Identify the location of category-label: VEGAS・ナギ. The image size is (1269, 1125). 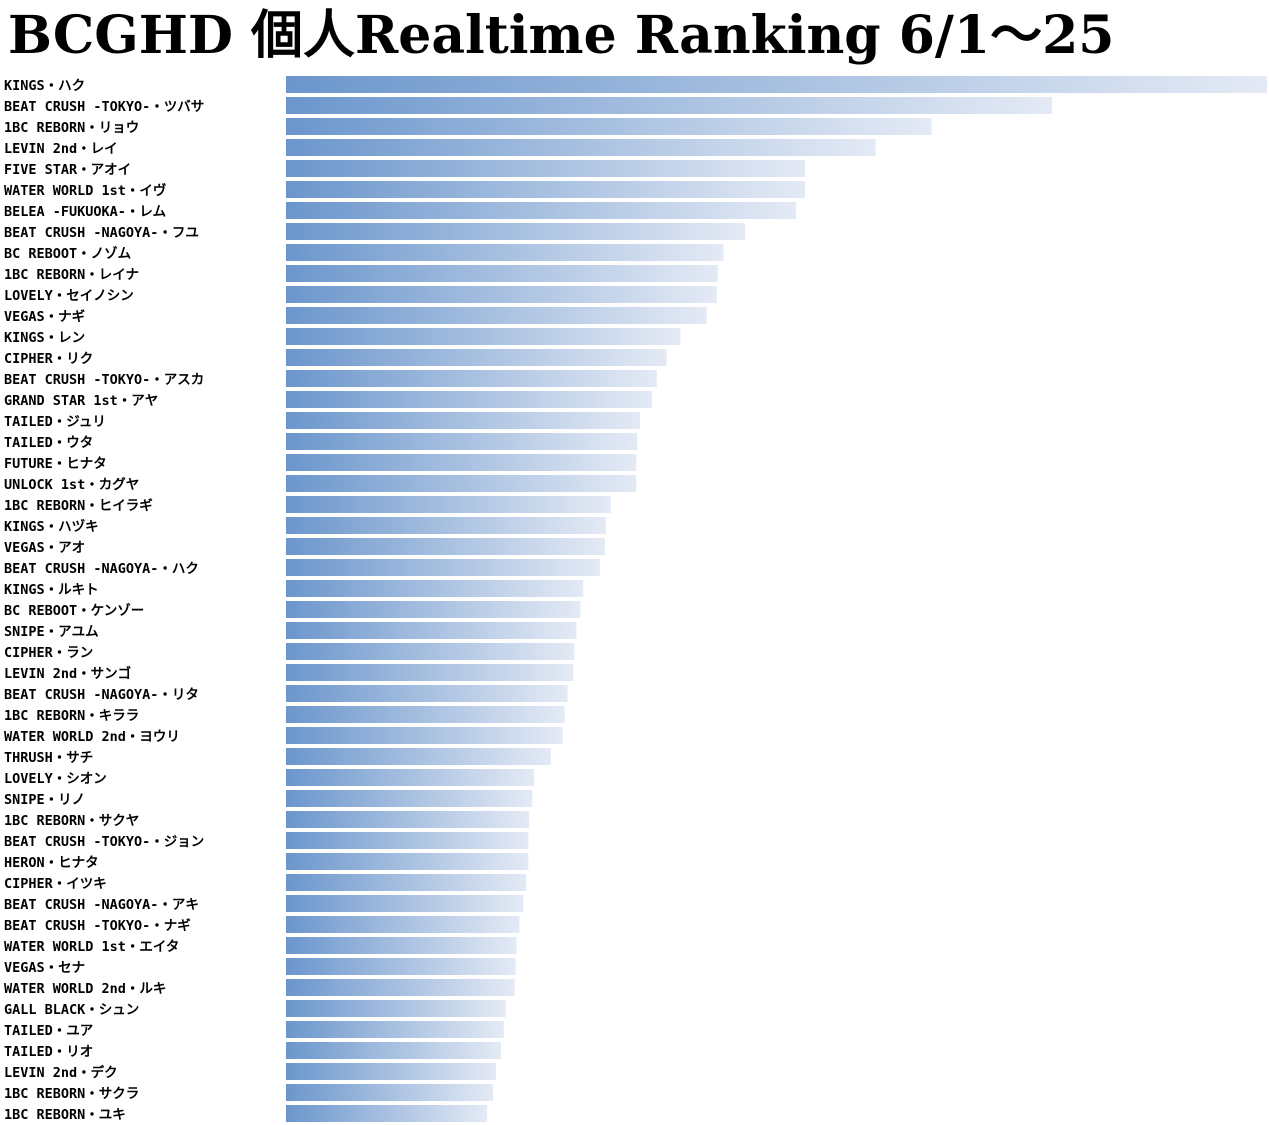
(45, 317).